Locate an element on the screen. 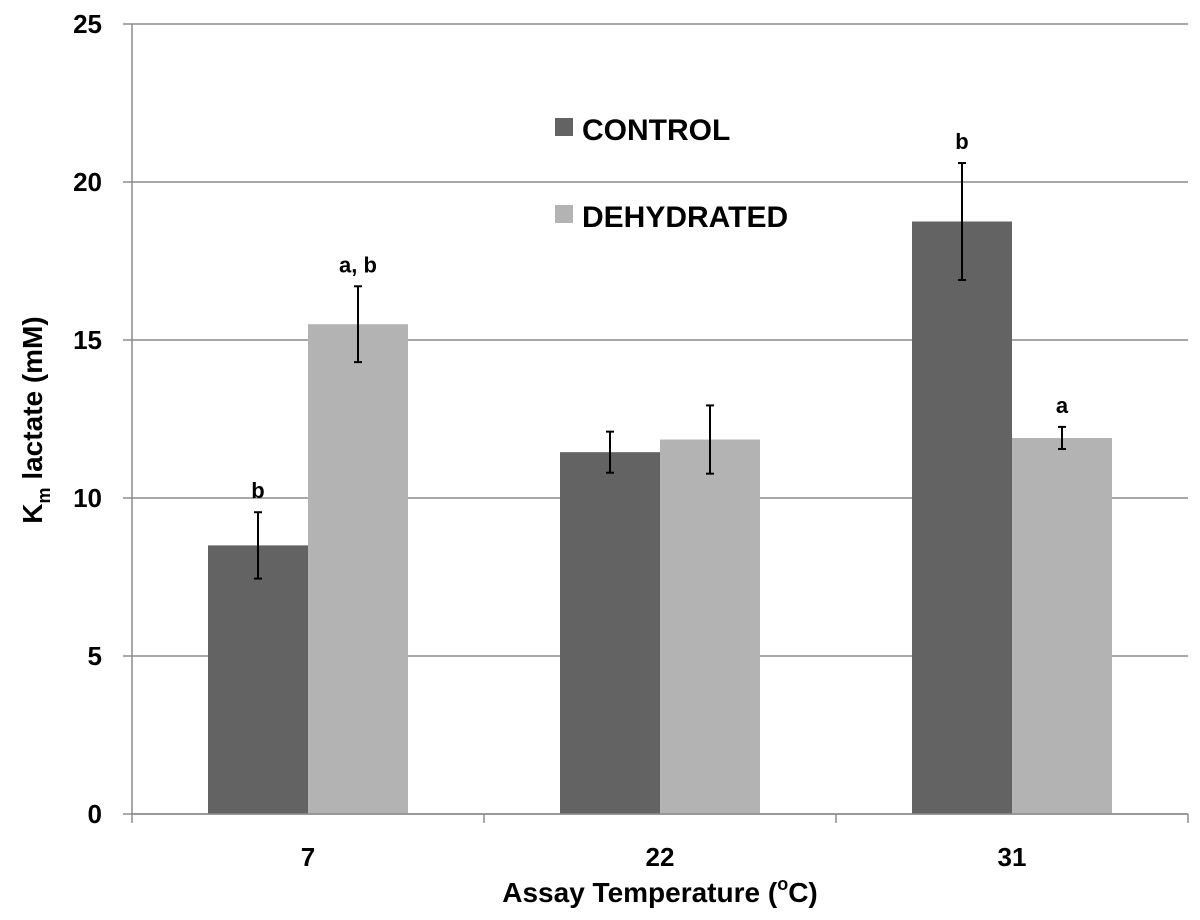  annotation-dehydrated-31: a is located at coordinates (1062, 405).